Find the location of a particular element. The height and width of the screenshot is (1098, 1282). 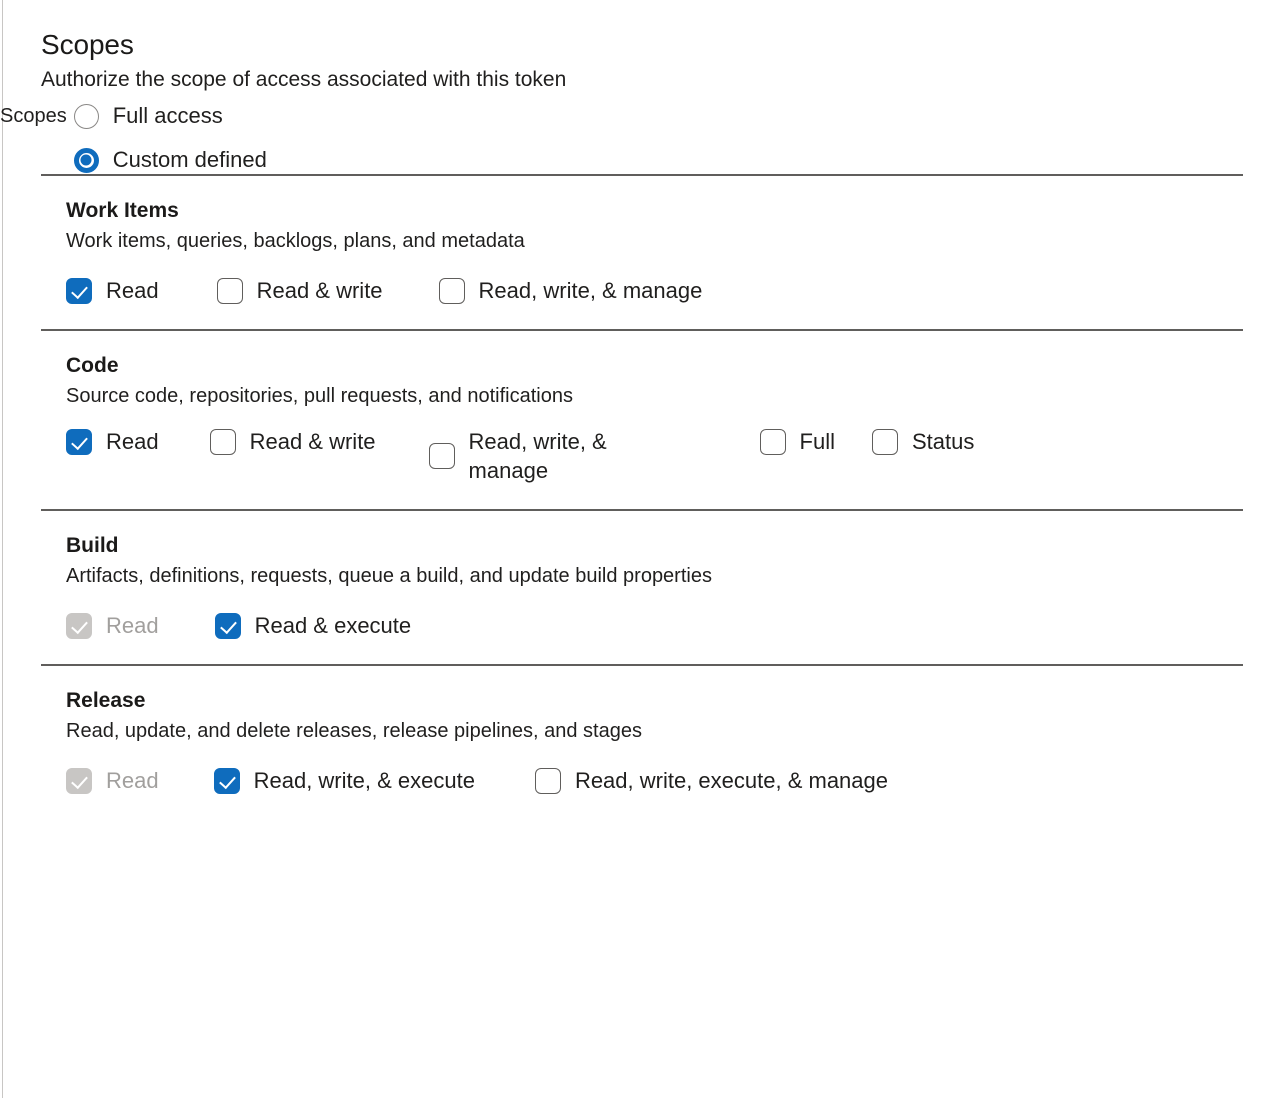

radio-custom-defined: Custom defined is located at coordinates (170, 160).